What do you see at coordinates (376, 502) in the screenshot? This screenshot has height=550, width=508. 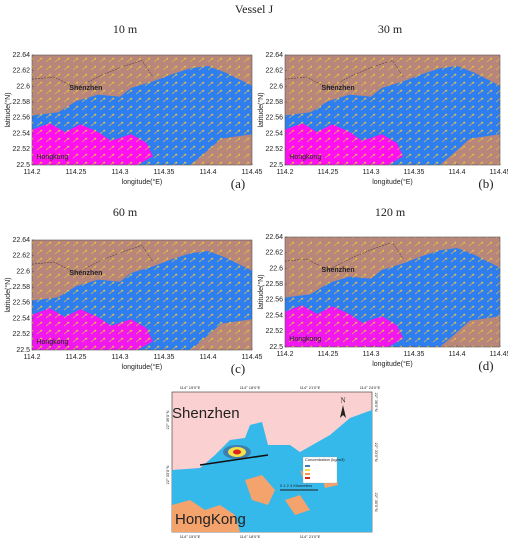 I see `coord-label: 22° 30'0"N` at bounding box center [376, 502].